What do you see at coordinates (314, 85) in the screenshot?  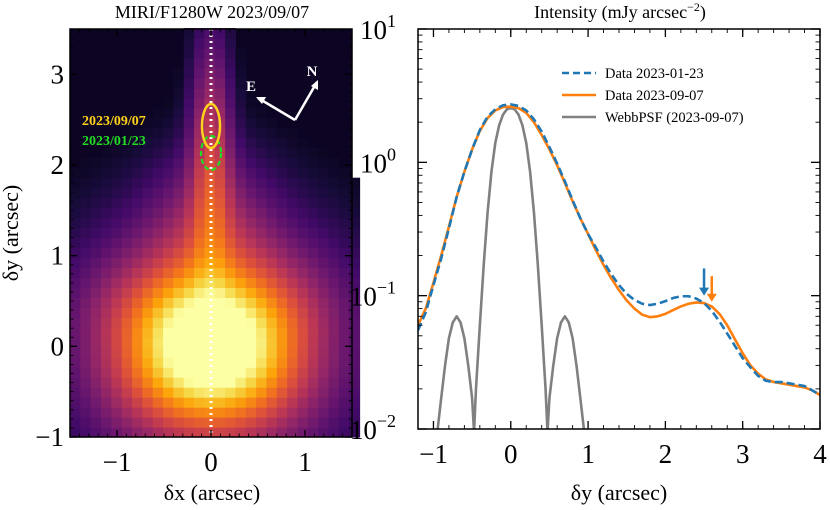 I see `compass-north-arrowhead` at bounding box center [314, 85].